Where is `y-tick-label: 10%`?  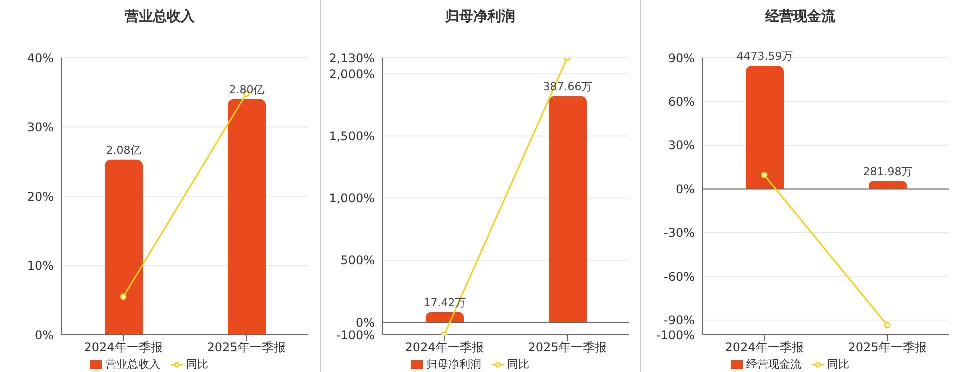 y-tick-label: 10% is located at coordinates (40, 266).